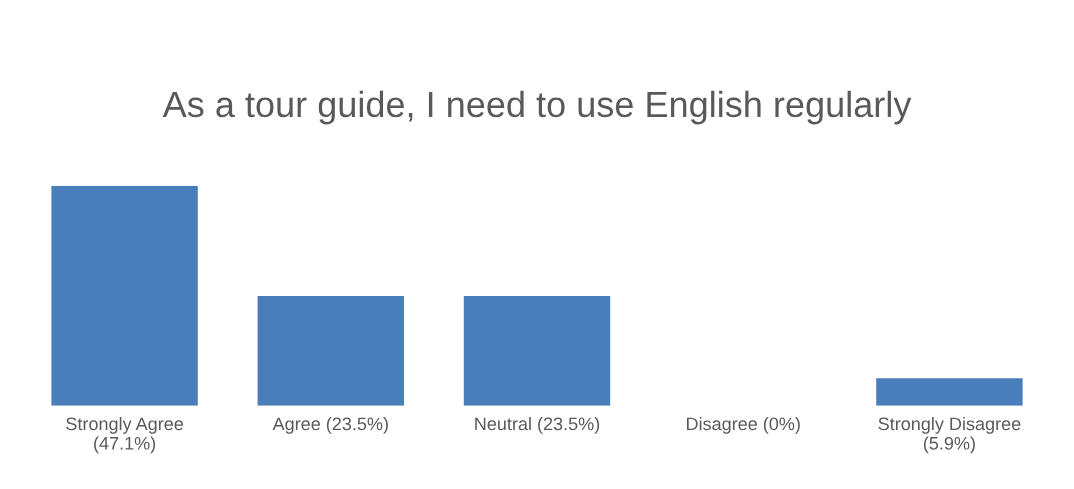 The height and width of the screenshot is (489, 1074). Describe the element at coordinates (330, 425) in the screenshot. I see `x-tick-label: Agree (23.5%)` at that location.